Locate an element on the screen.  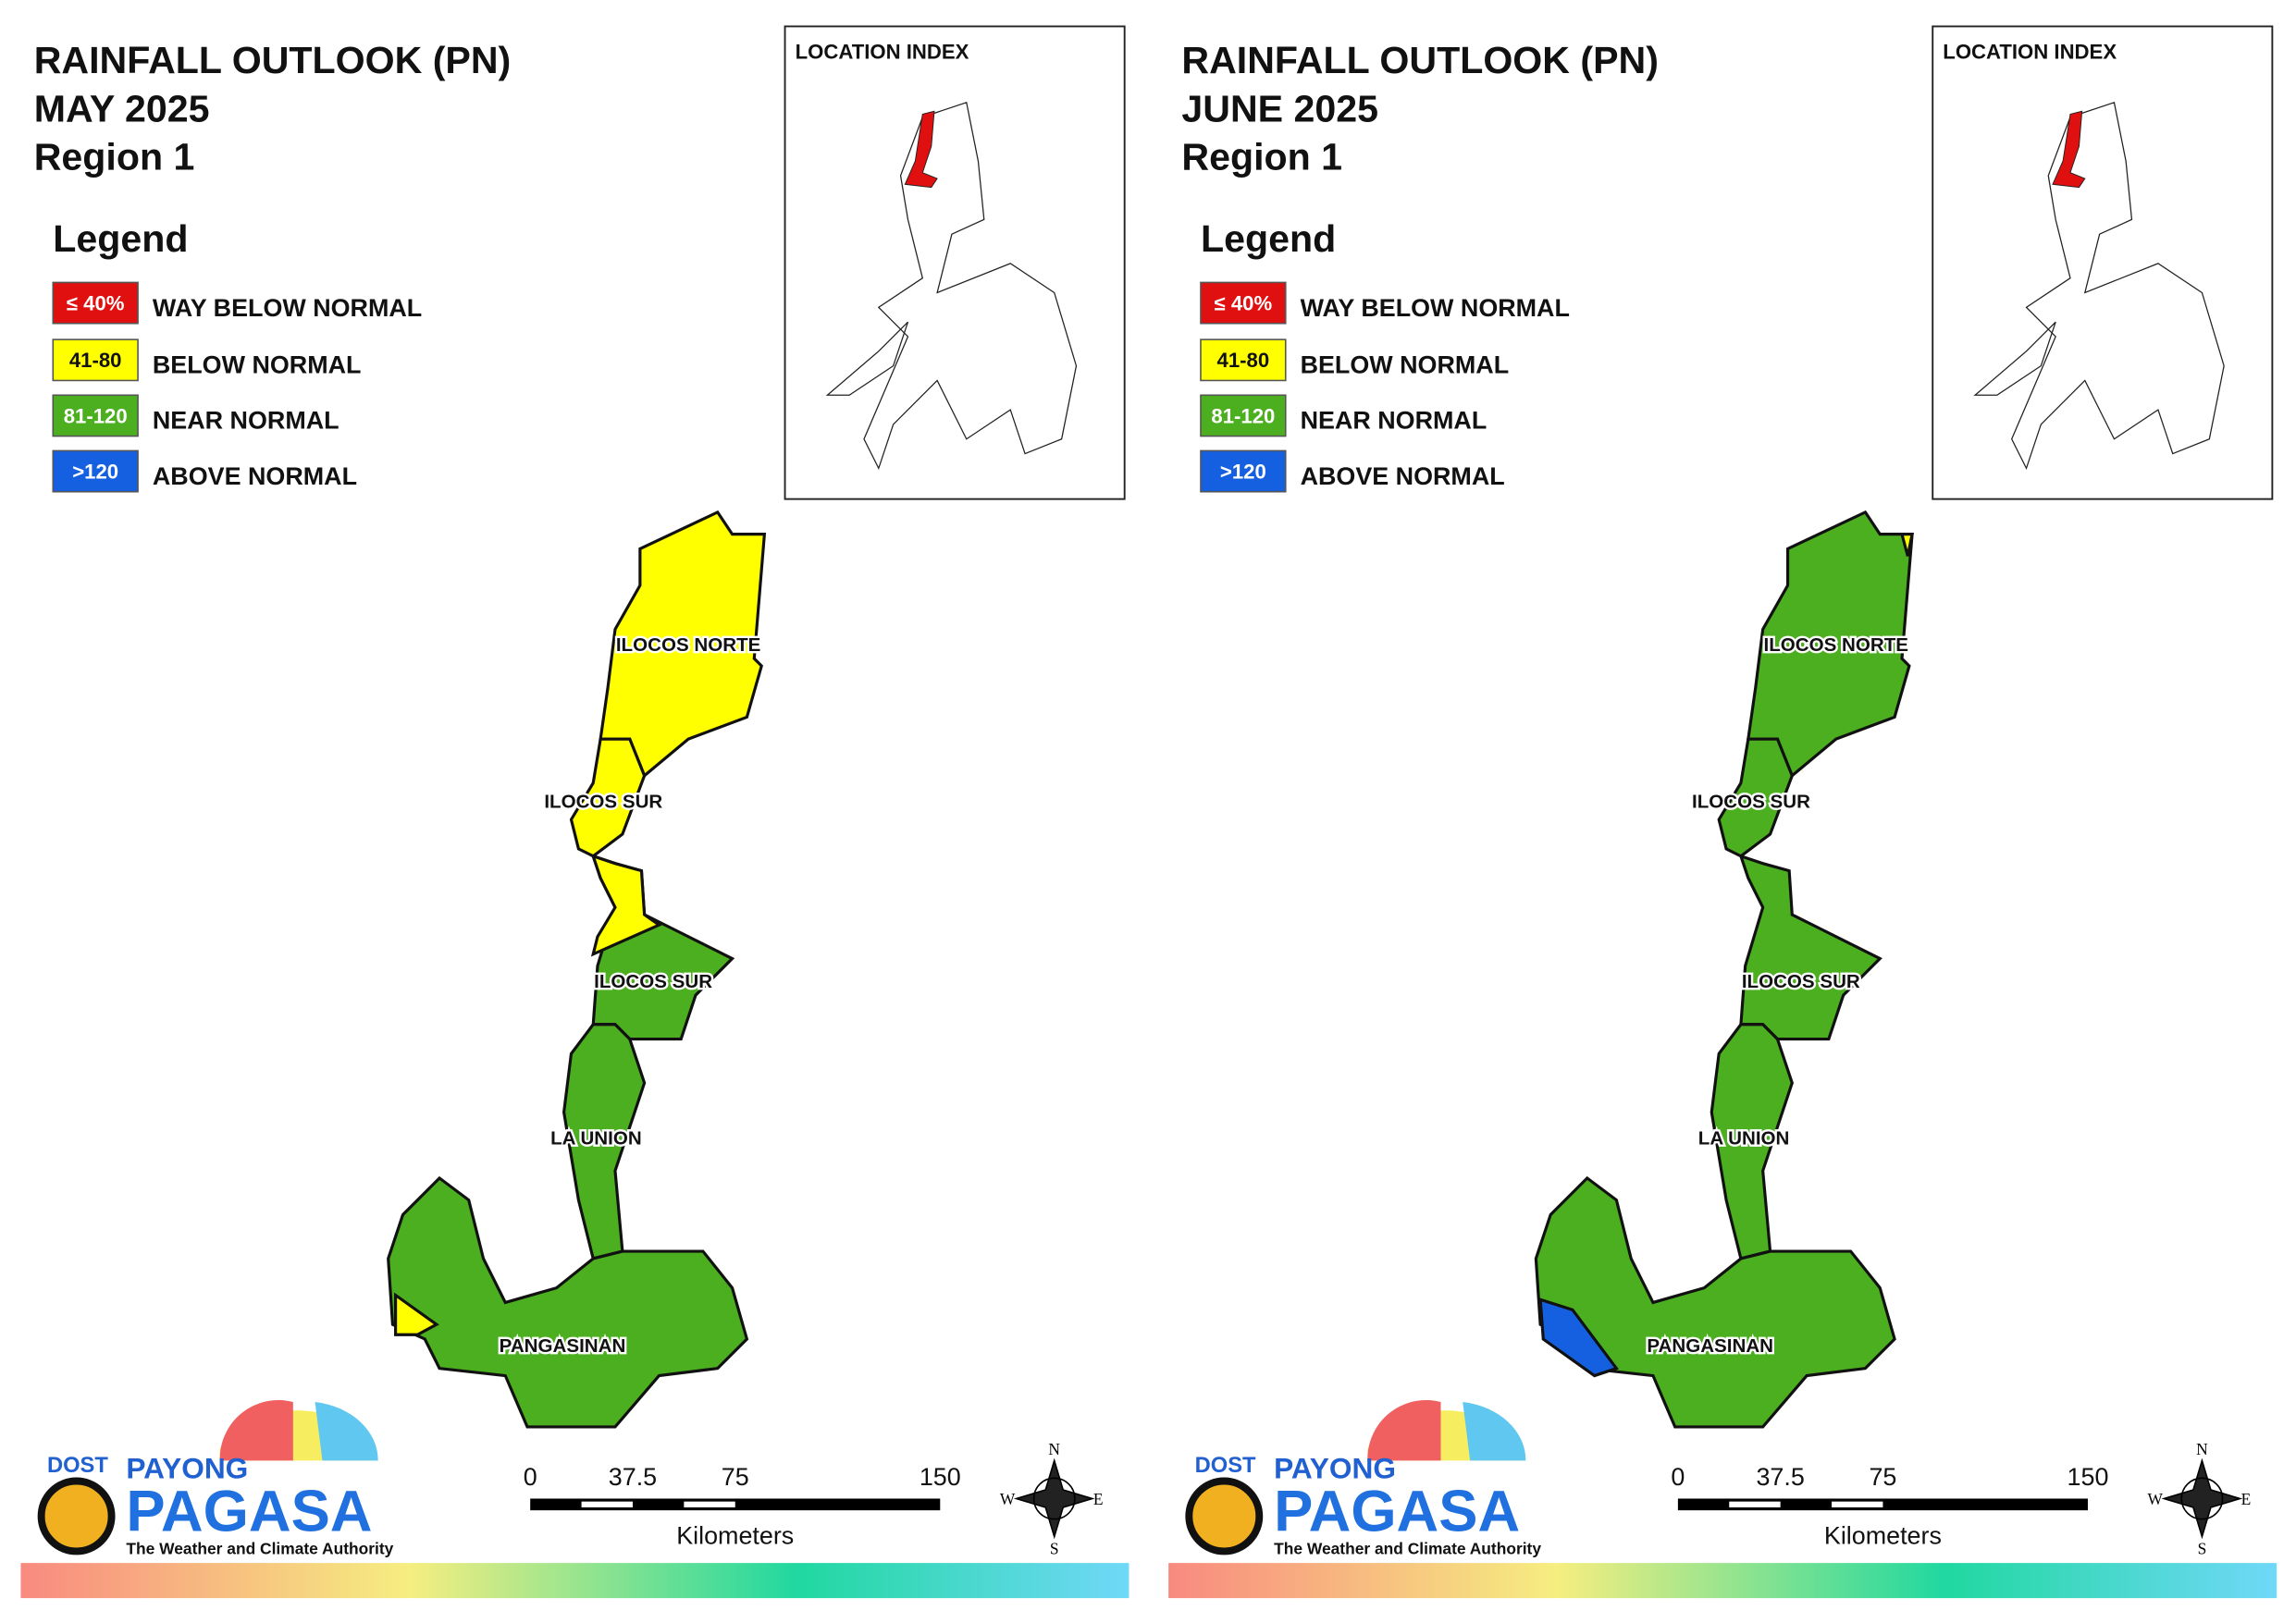
title-line: MAY 2025 is located at coordinates (122, 108).